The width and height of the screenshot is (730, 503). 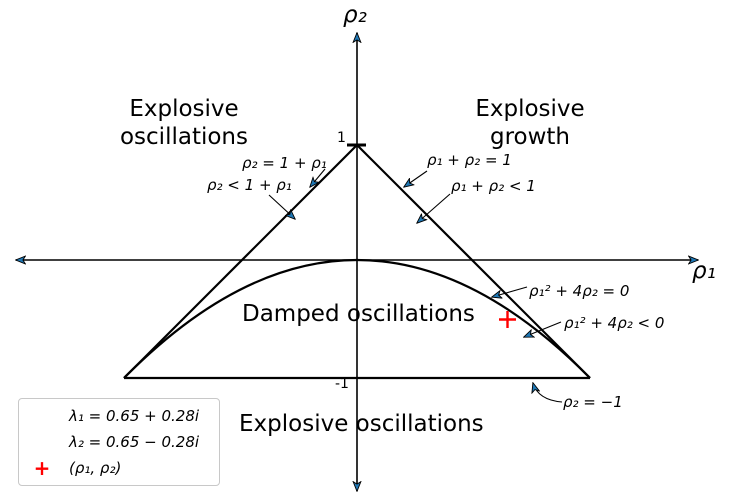 I want to click on arrow-parabola-region, so click(x=543, y=329).